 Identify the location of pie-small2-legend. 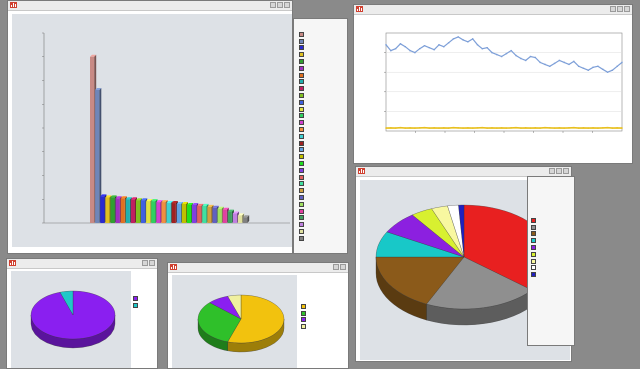
(304, 316).